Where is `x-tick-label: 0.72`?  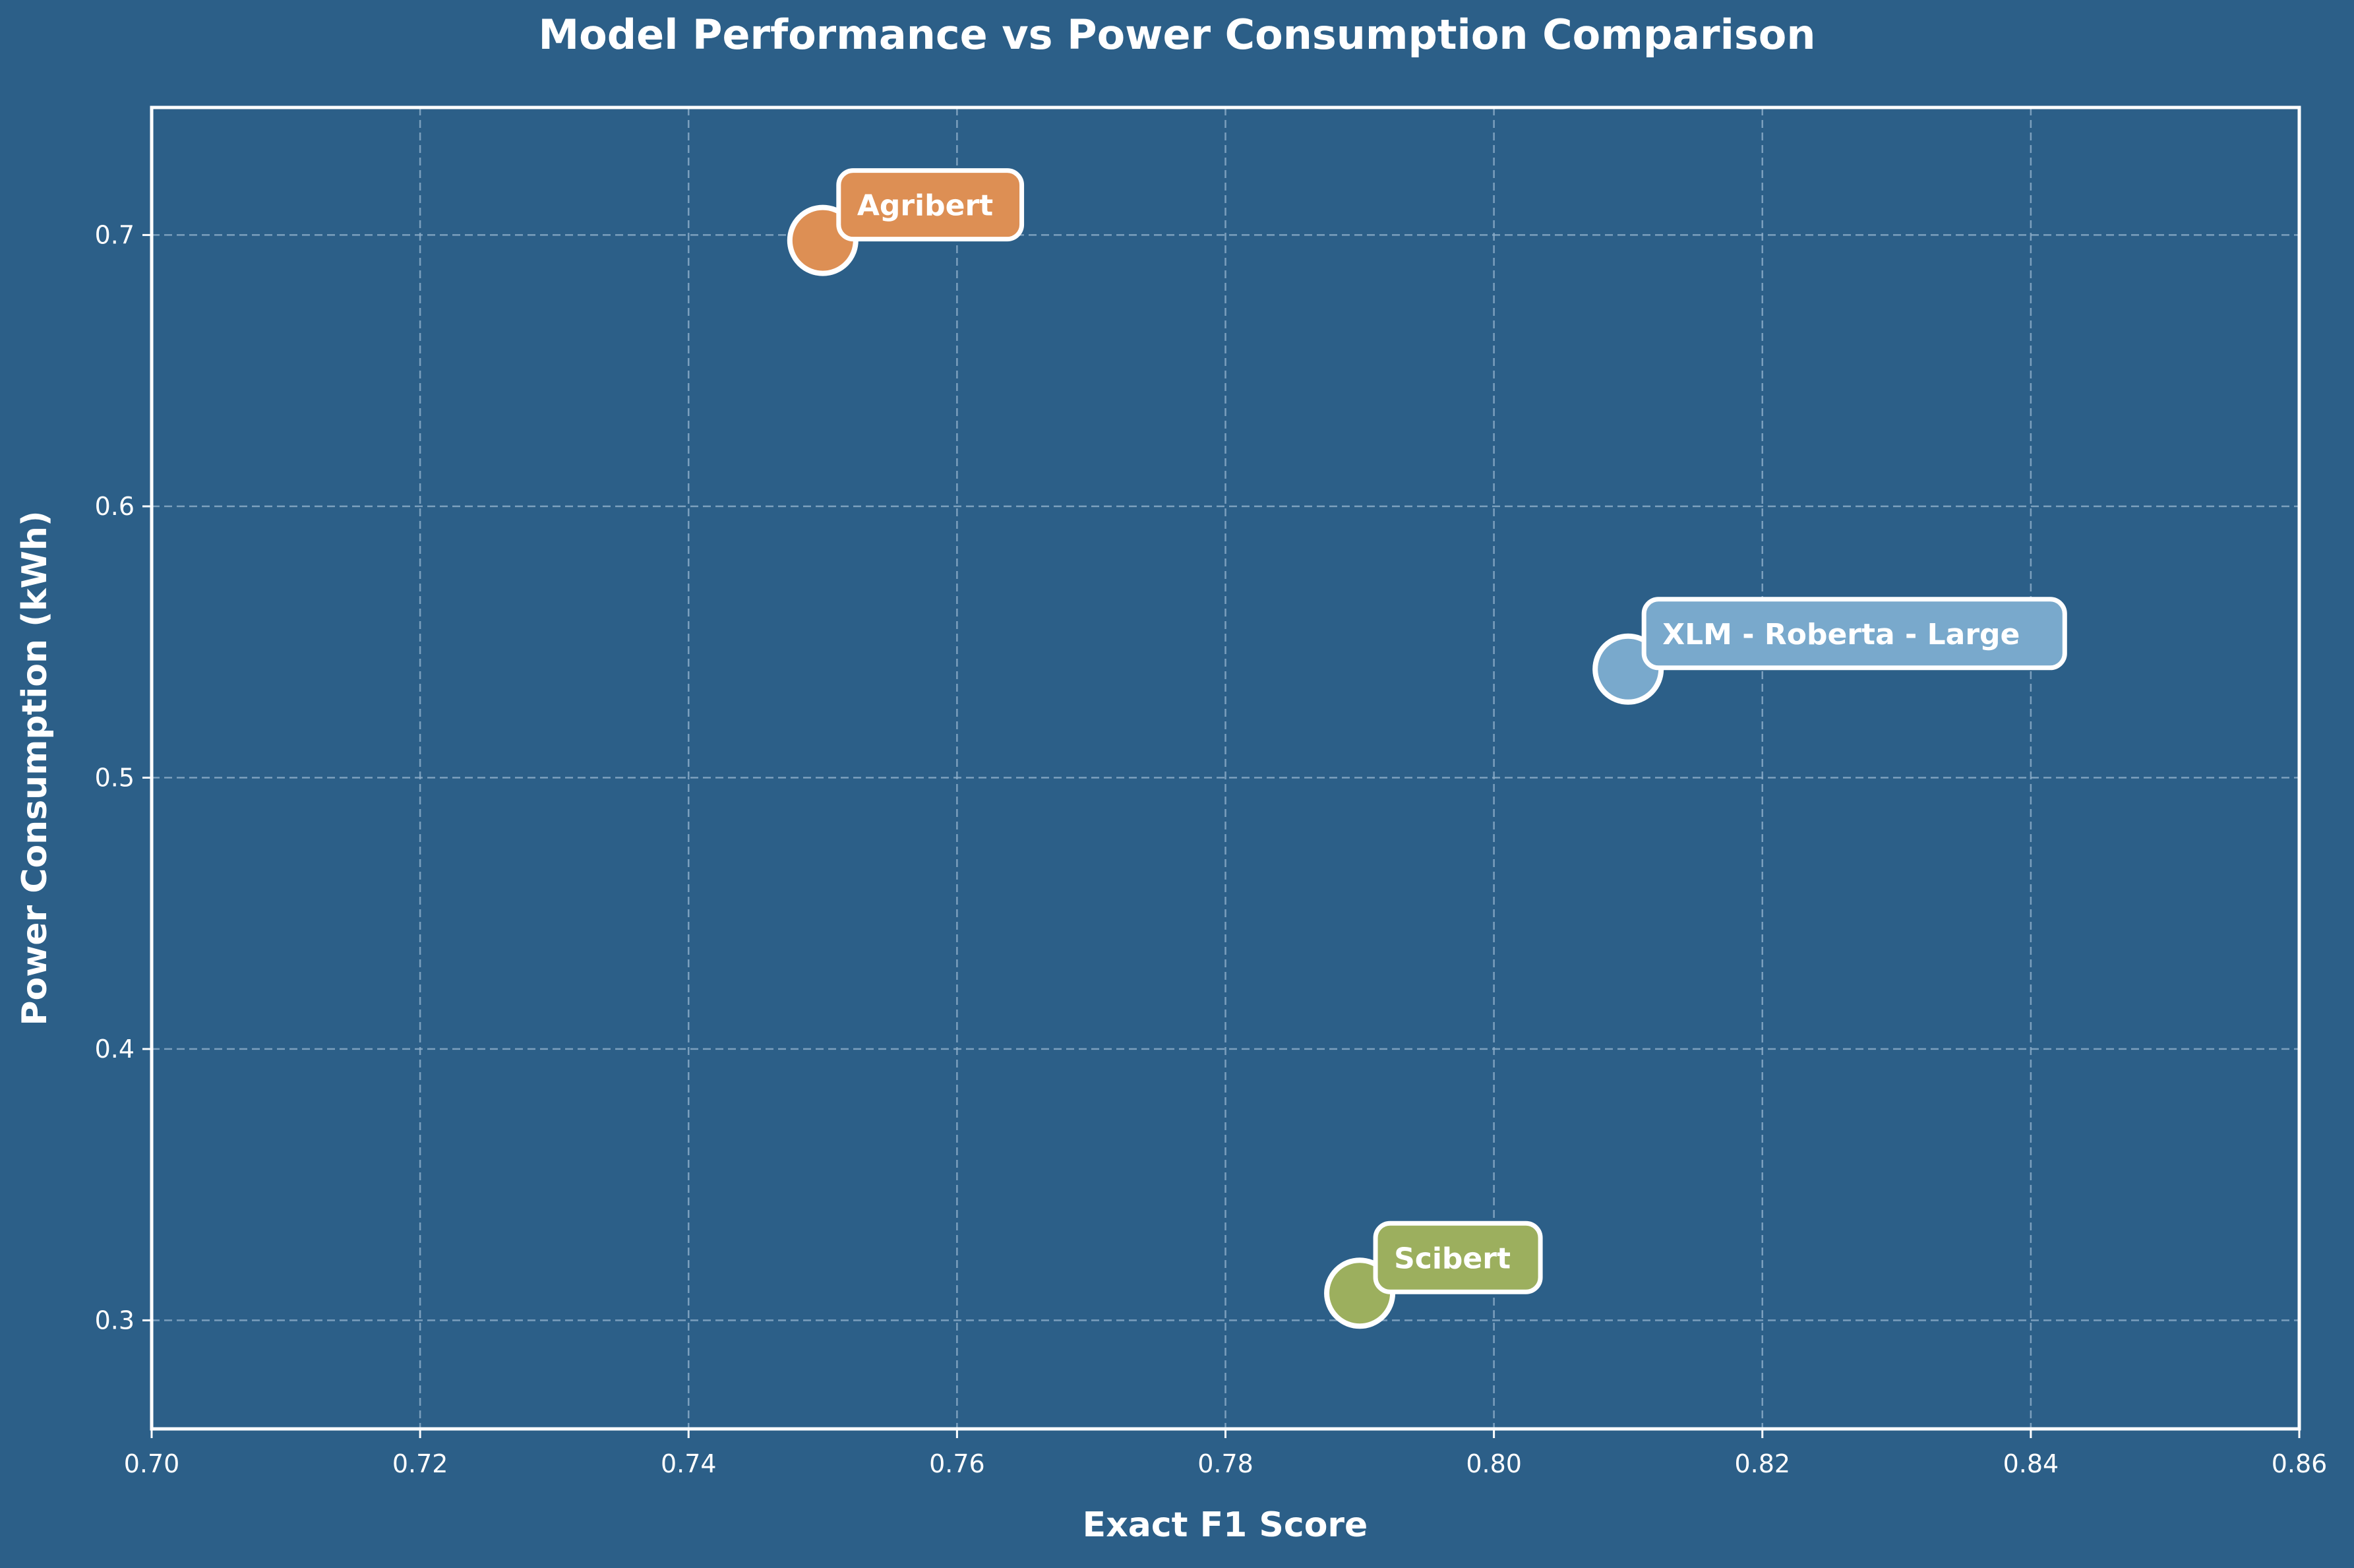
x-tick-label: 0.72 is located at coordinates (420, 1463).